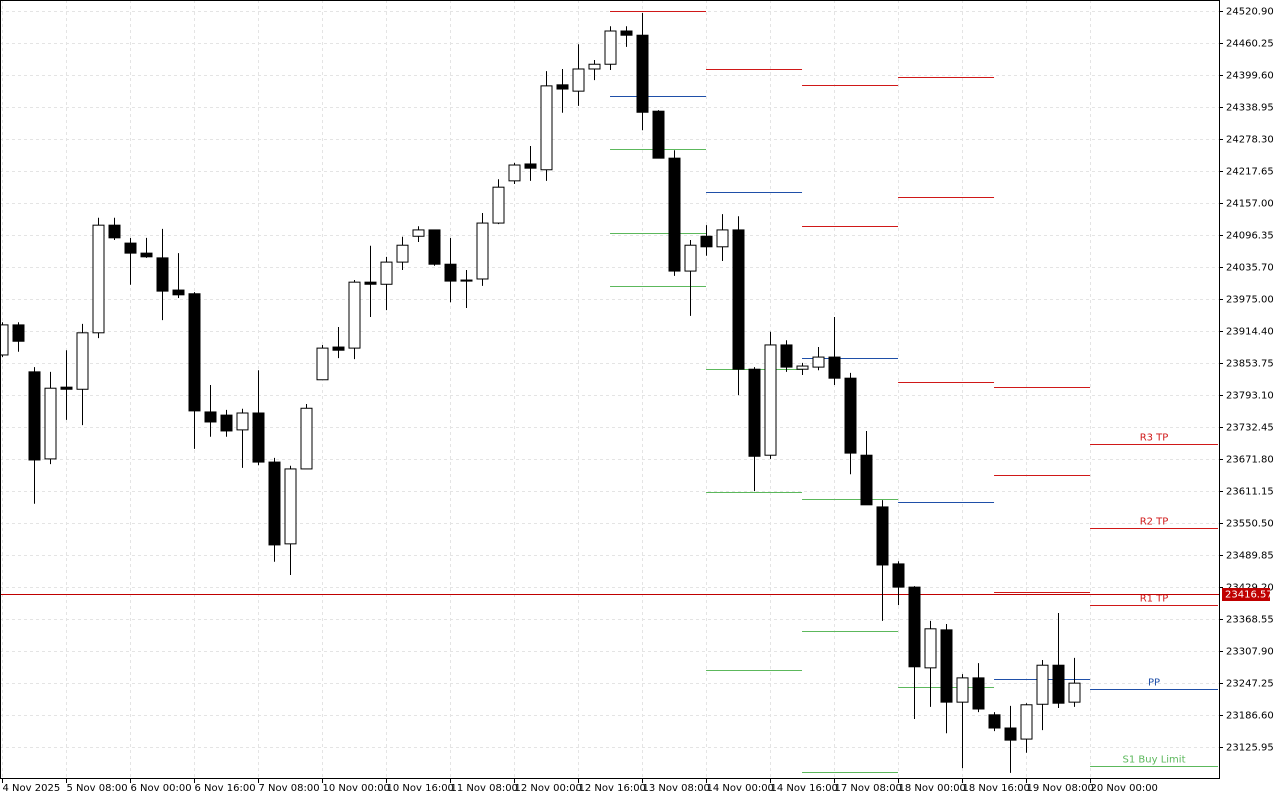 The width and height of the screenshot is (1280, 804). I want to click on x-tick-label: 12 Nov 00:00, so click(548, 788).